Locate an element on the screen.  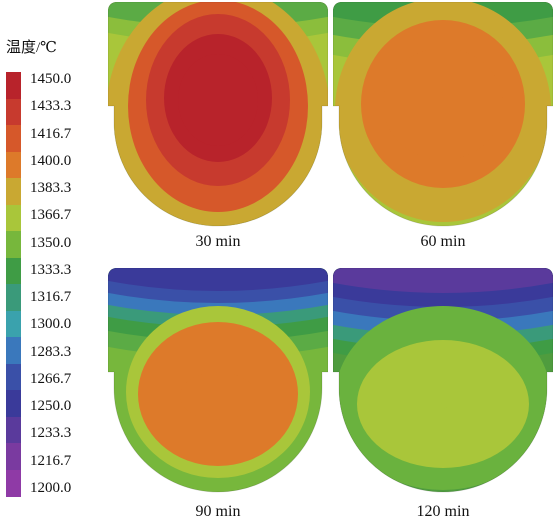
caption-30min: 30 min is located at coordinates (218, 241).